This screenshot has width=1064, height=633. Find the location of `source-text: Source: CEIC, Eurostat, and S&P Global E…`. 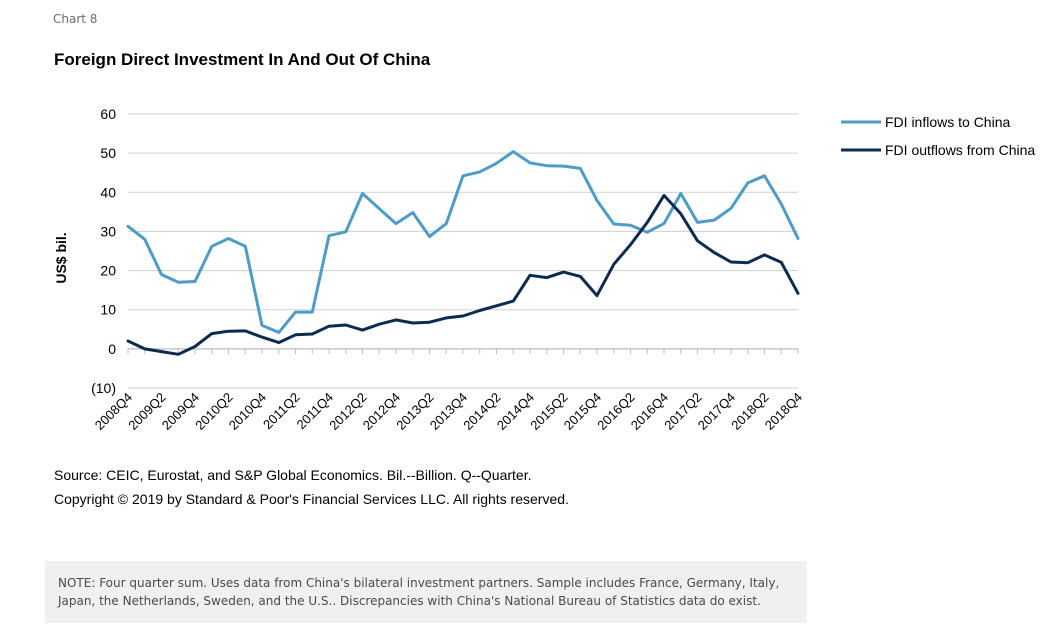

source-text: Source: CEIC, Eurostat, and S&P Global E… is located at coordinates (293, 475).